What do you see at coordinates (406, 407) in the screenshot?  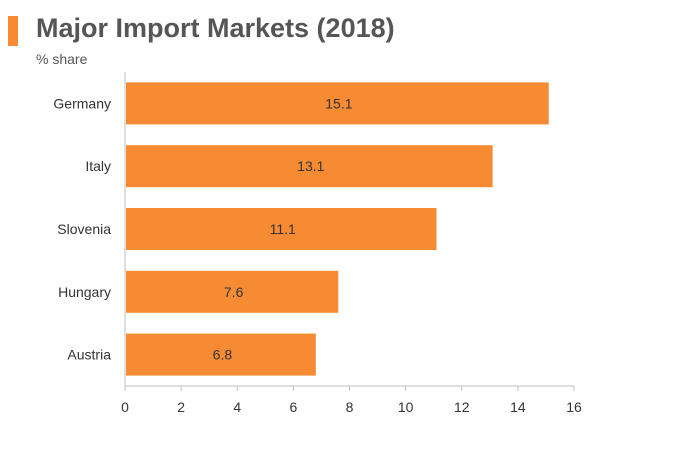 I see `x-tick-label: 10` at bounding box center [406, 407].